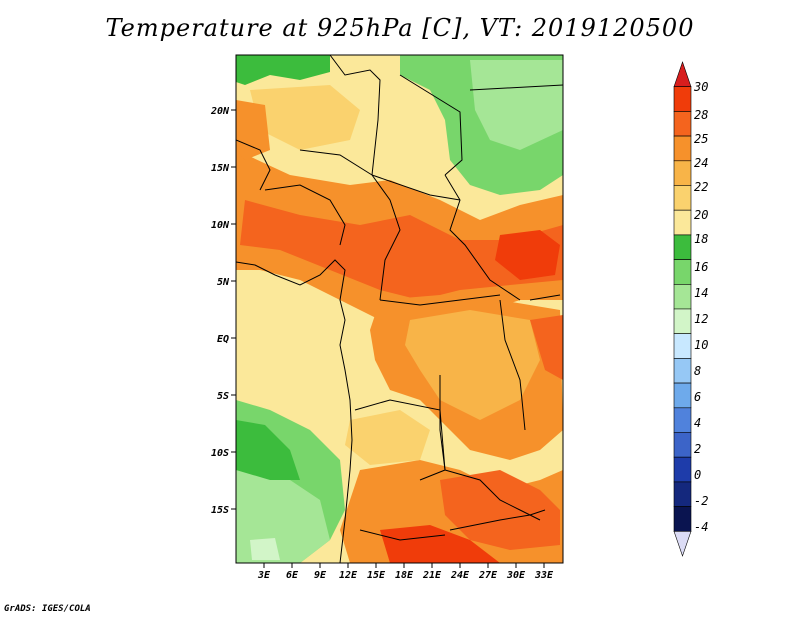  I want to click on colorbar-label: 22, so click(701, 187).